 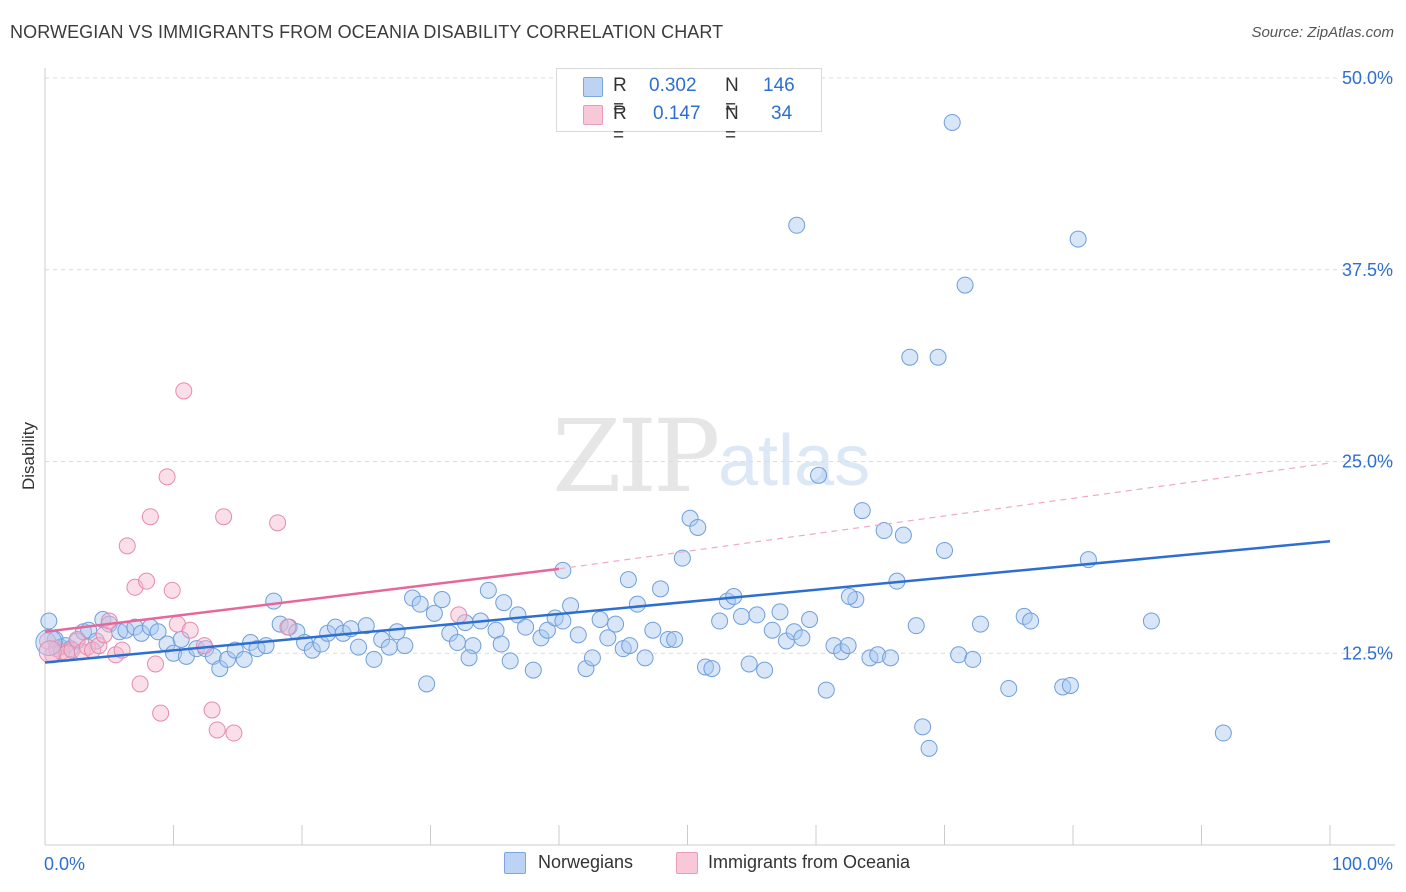 What do you see at coordinates (302, 600) in the screenshot?
I see `oceania-trendline` at bounding box center [302, 600].